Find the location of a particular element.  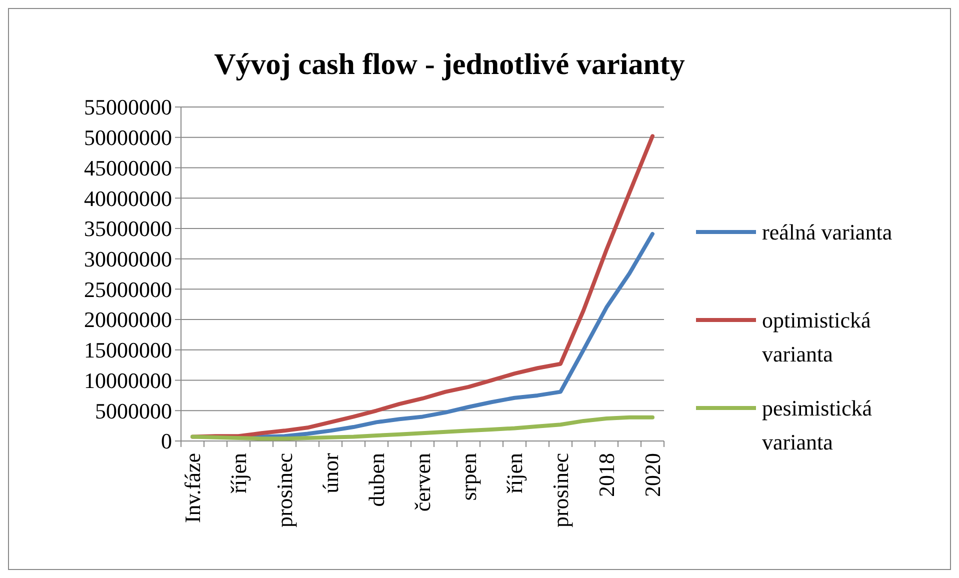

x-tick-label: srpen is located at coordinates (469, 477).